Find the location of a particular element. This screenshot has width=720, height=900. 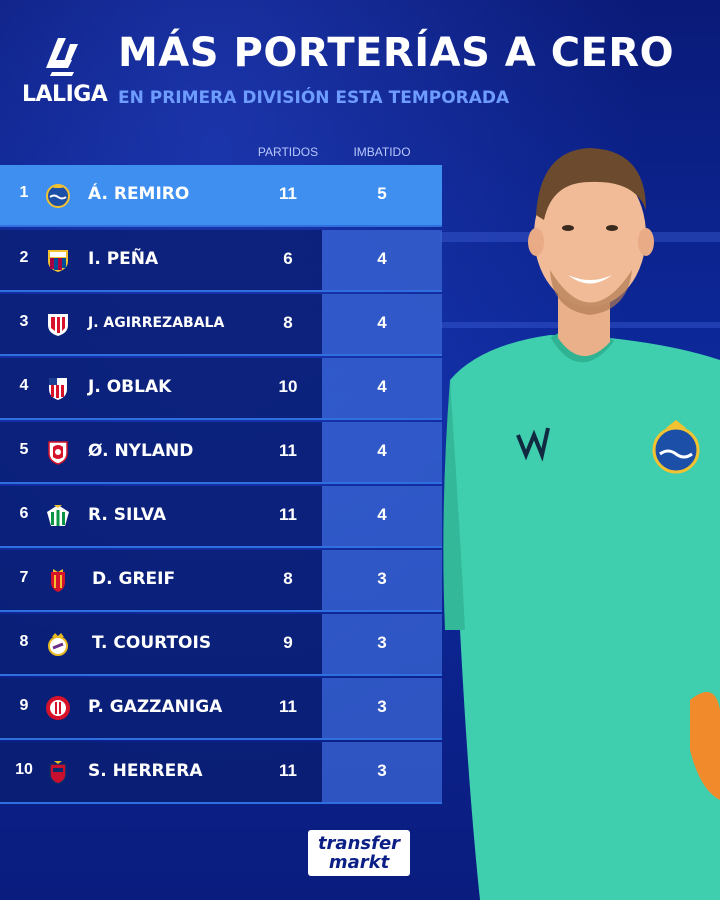

table-row: 9 P. GAZZANIGA 11 3 is located at coordinates (221, 709).